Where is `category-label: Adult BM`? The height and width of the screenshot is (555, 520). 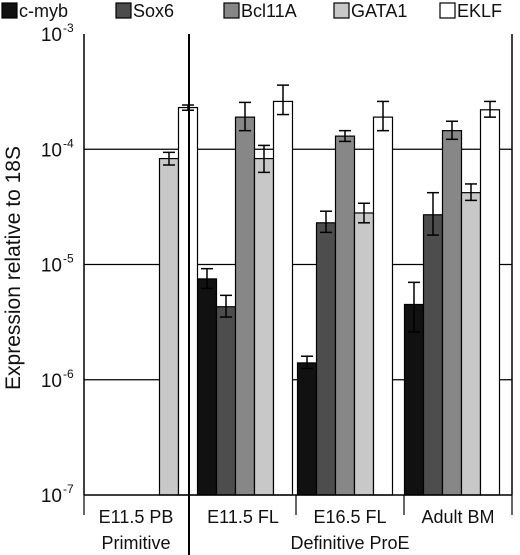 category-label: Adult BM is located at coordinates (457, 517).